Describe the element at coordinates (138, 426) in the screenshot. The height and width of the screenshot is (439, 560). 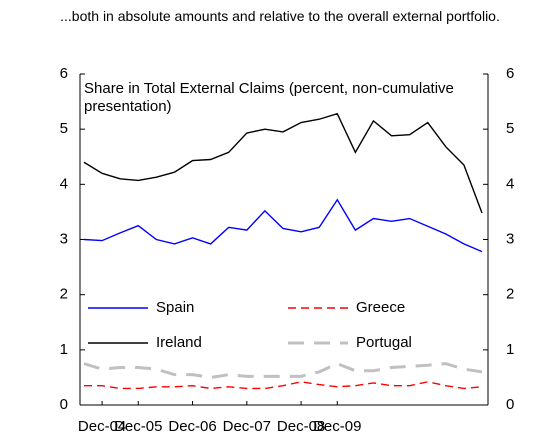
I see `x-tick-label: Dec-05` at that location.